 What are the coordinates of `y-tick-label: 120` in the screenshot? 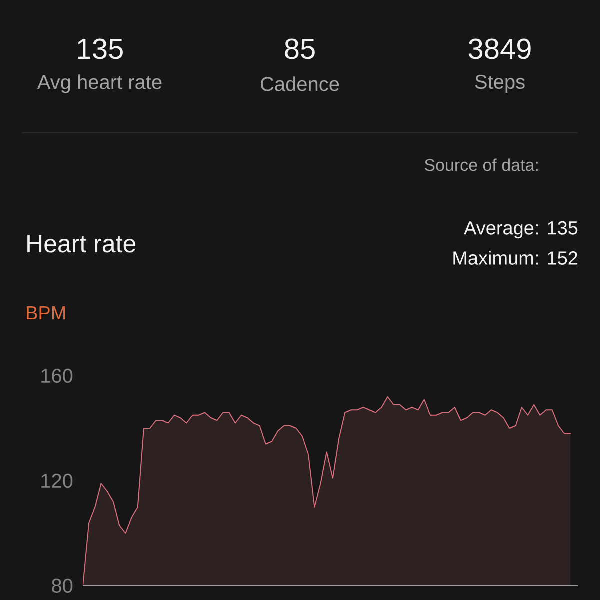 It's located at (57, 481).